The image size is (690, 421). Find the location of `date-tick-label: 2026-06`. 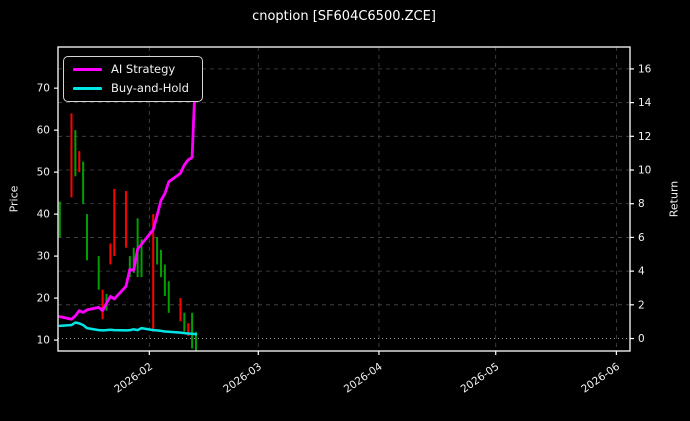

date-tick-label: 2026-06 is located at coordinates (600, 377).